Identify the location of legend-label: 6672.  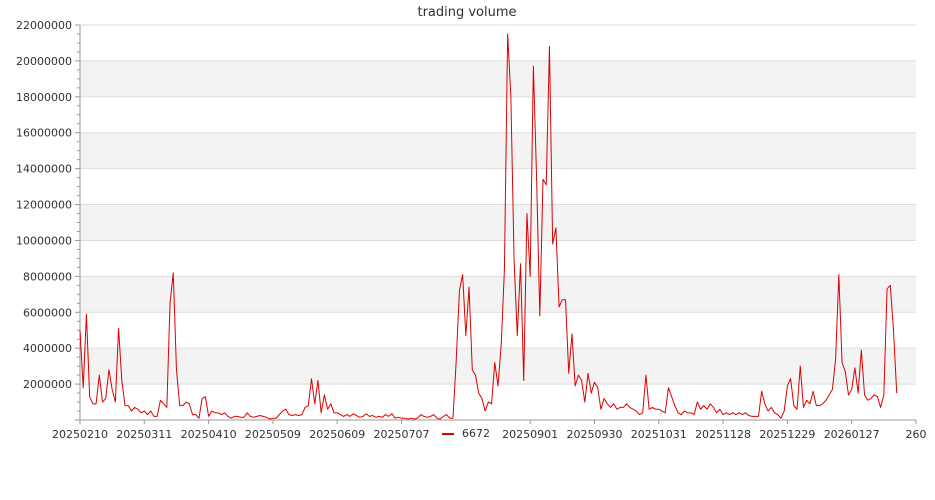
(476, 433).